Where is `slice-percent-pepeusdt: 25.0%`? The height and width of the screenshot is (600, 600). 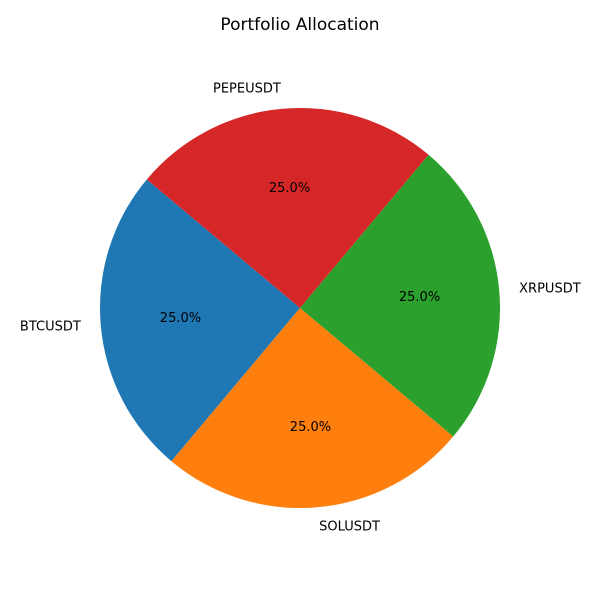
slice-percent-pepeusdt: 25.0% is located at coordinates (289, 188).